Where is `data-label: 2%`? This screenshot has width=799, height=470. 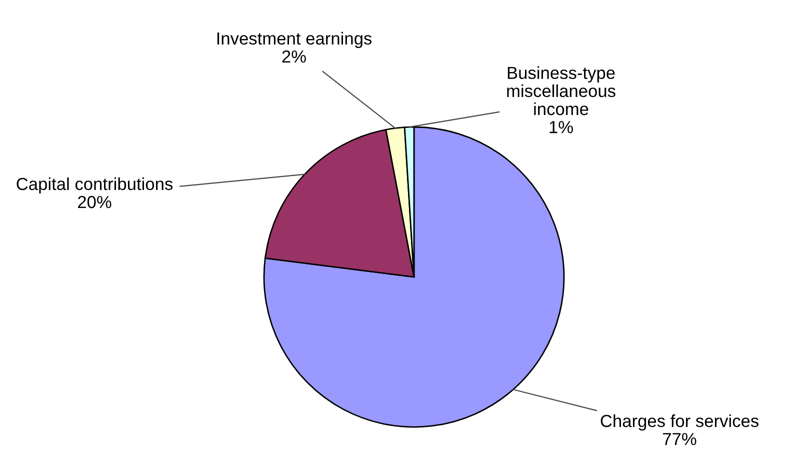 data-label: 2% is located at coordinates (294, 56).